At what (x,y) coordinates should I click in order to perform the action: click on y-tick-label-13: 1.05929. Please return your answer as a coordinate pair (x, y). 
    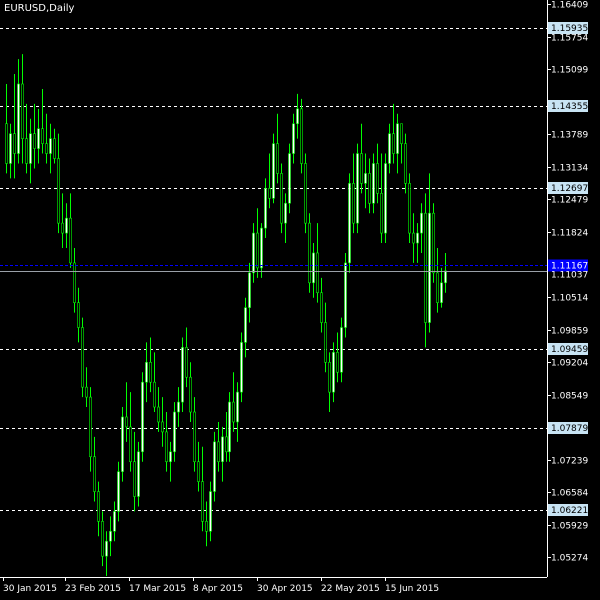
    Looking at the image, I should click on (569, 527).